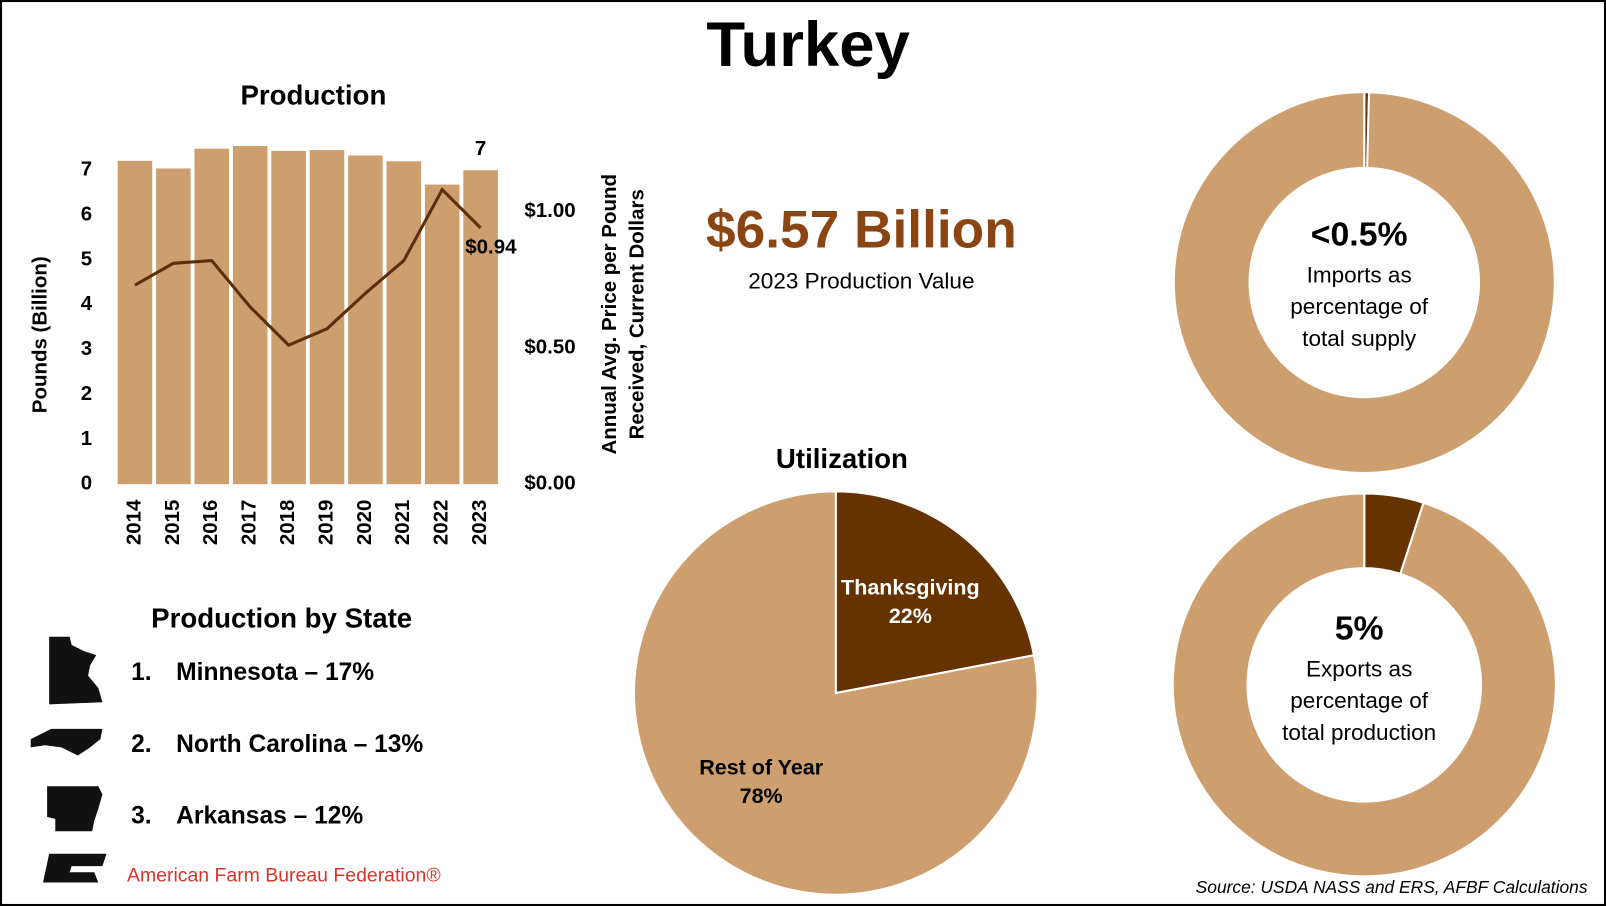  Describe the element at coordinates (86, 214) in the screenshot. I see `y-tick-label: 6` at that location.